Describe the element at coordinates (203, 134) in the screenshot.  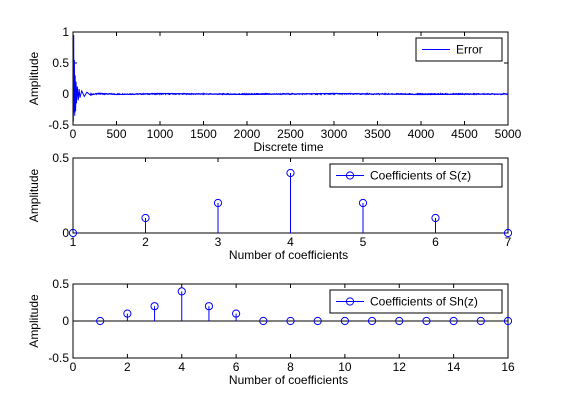
I see `x-tick-label: 1500` at that location.